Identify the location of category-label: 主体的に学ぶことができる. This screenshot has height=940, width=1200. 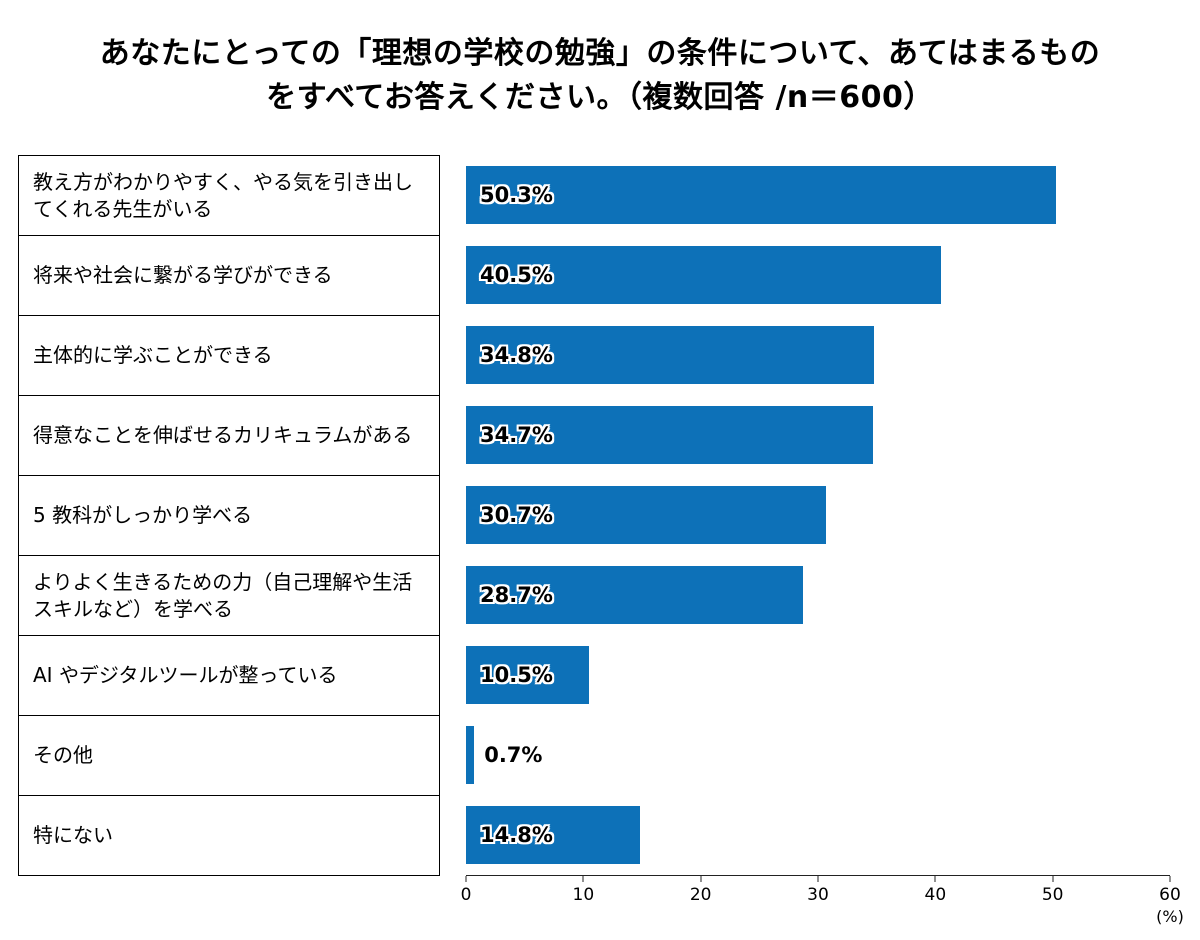
(229, 355).